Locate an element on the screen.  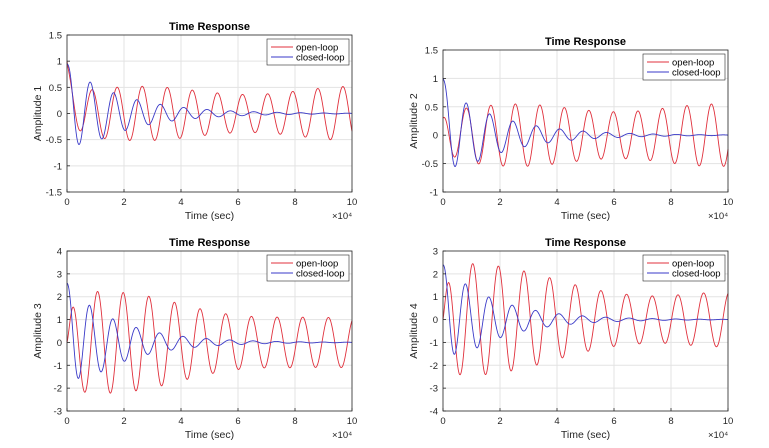
y-tick-label: 4 is located at coordinates (59, 252).